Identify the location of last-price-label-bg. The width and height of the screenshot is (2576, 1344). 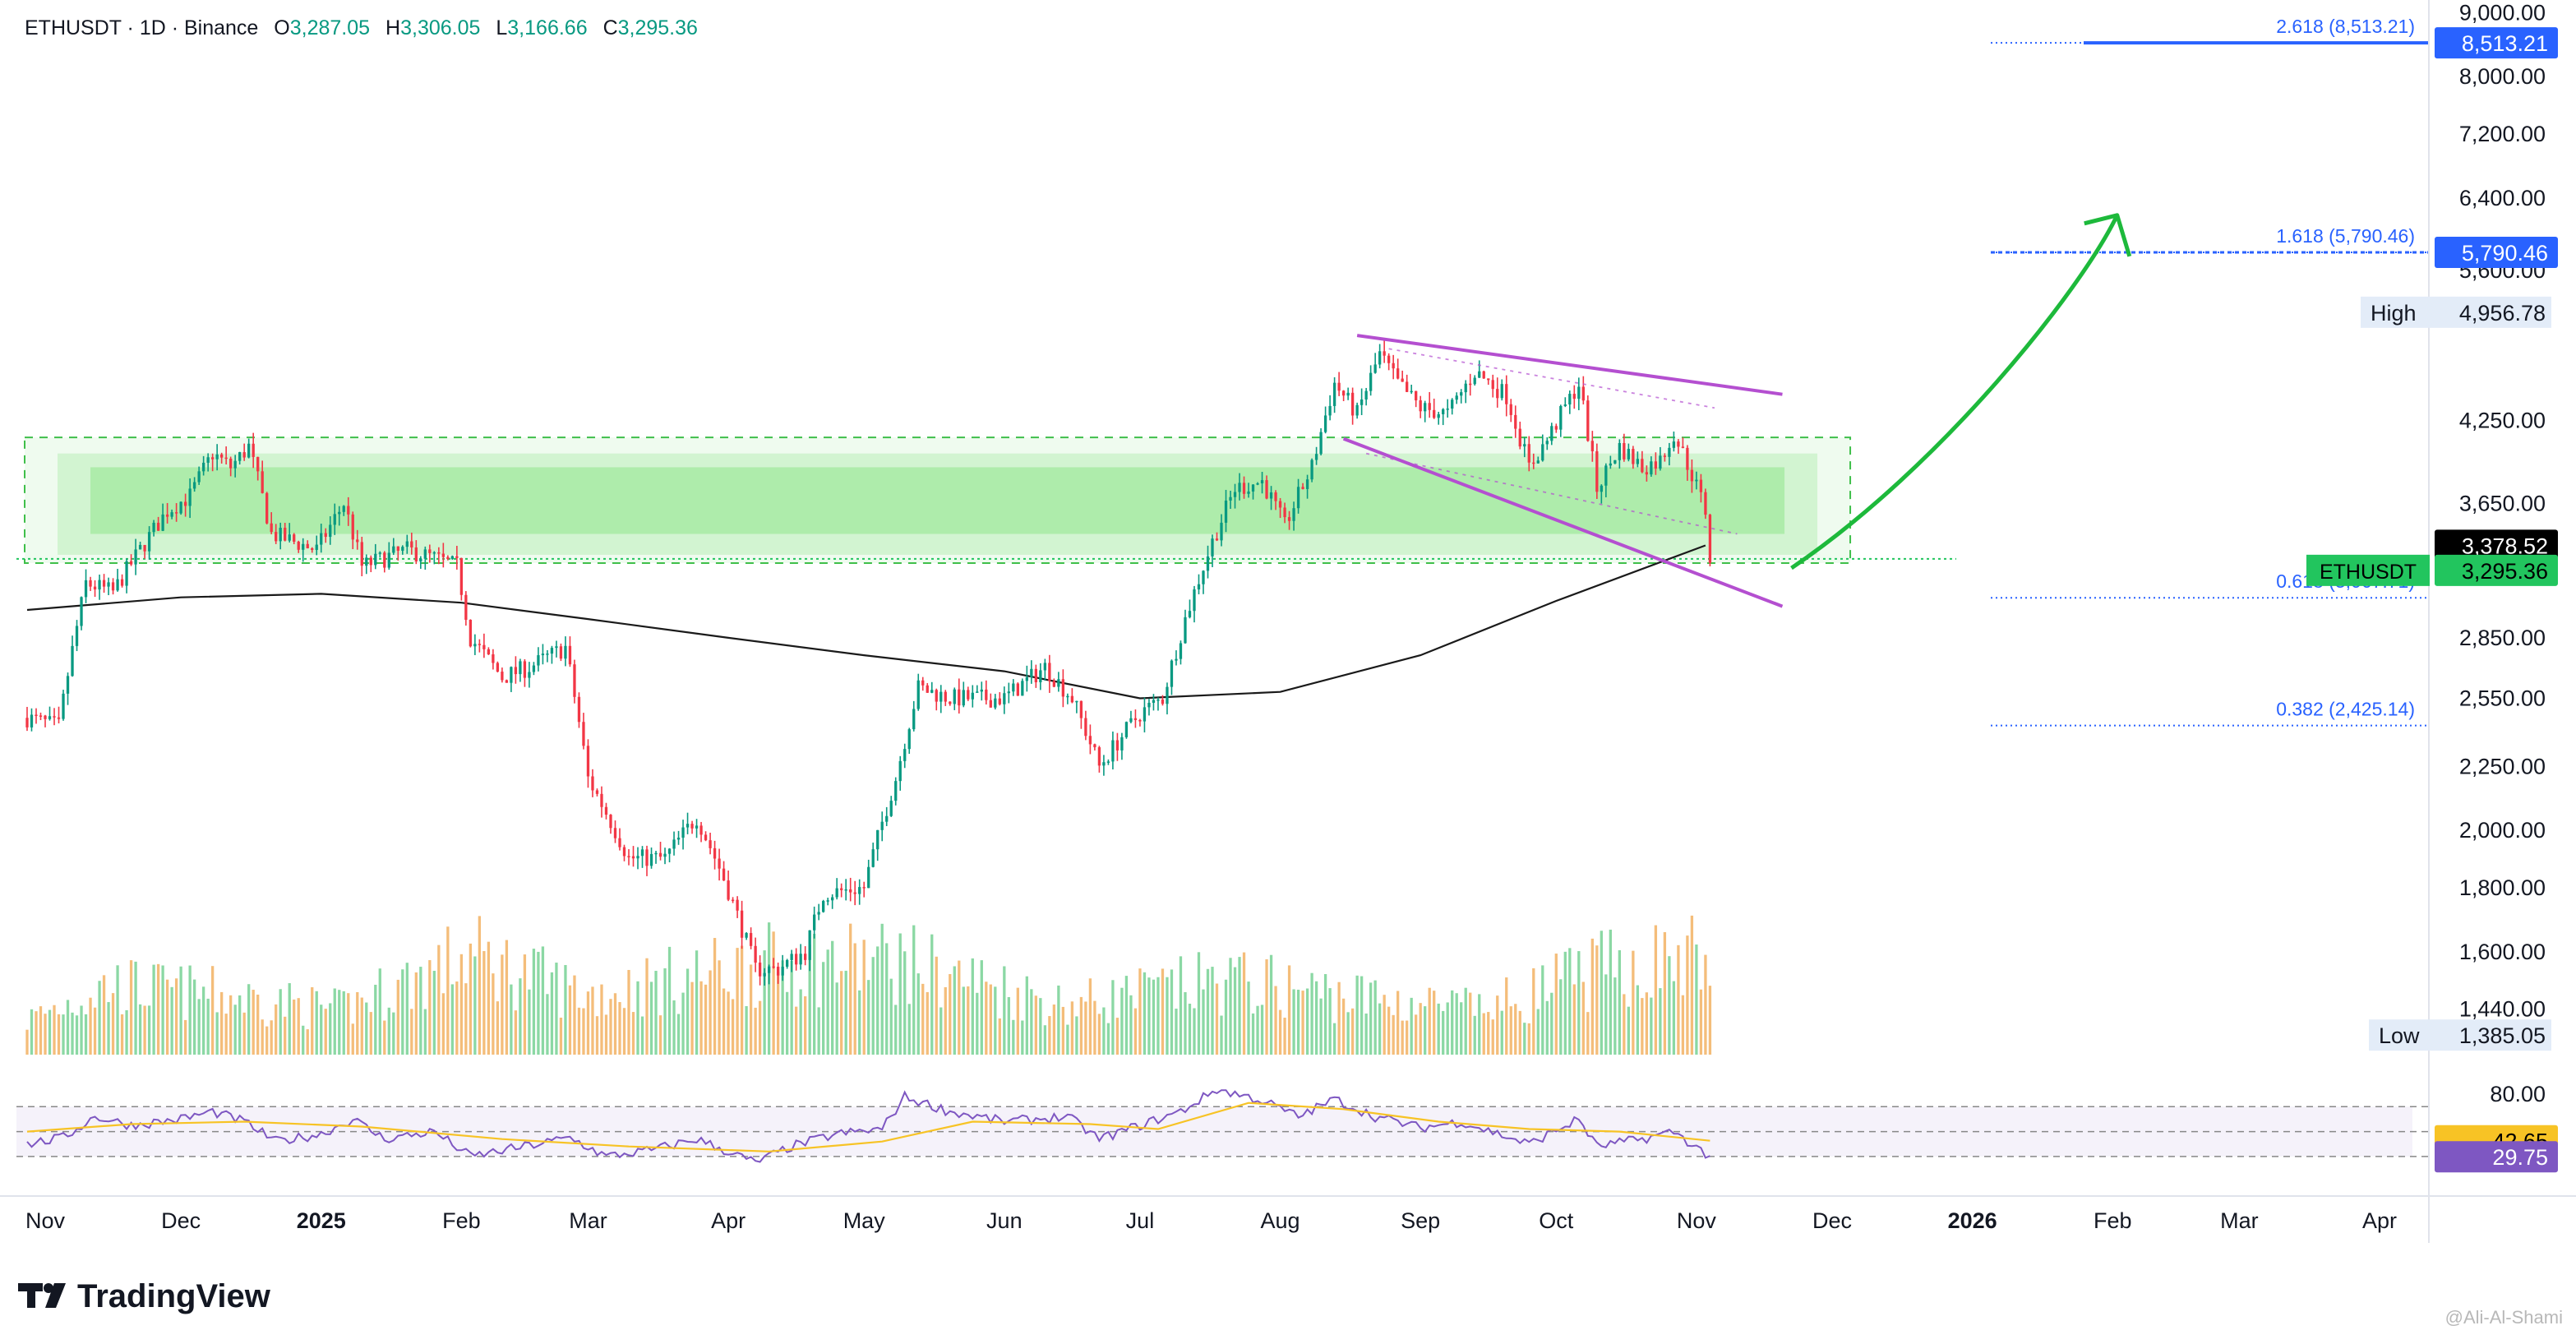
(2496, 570).